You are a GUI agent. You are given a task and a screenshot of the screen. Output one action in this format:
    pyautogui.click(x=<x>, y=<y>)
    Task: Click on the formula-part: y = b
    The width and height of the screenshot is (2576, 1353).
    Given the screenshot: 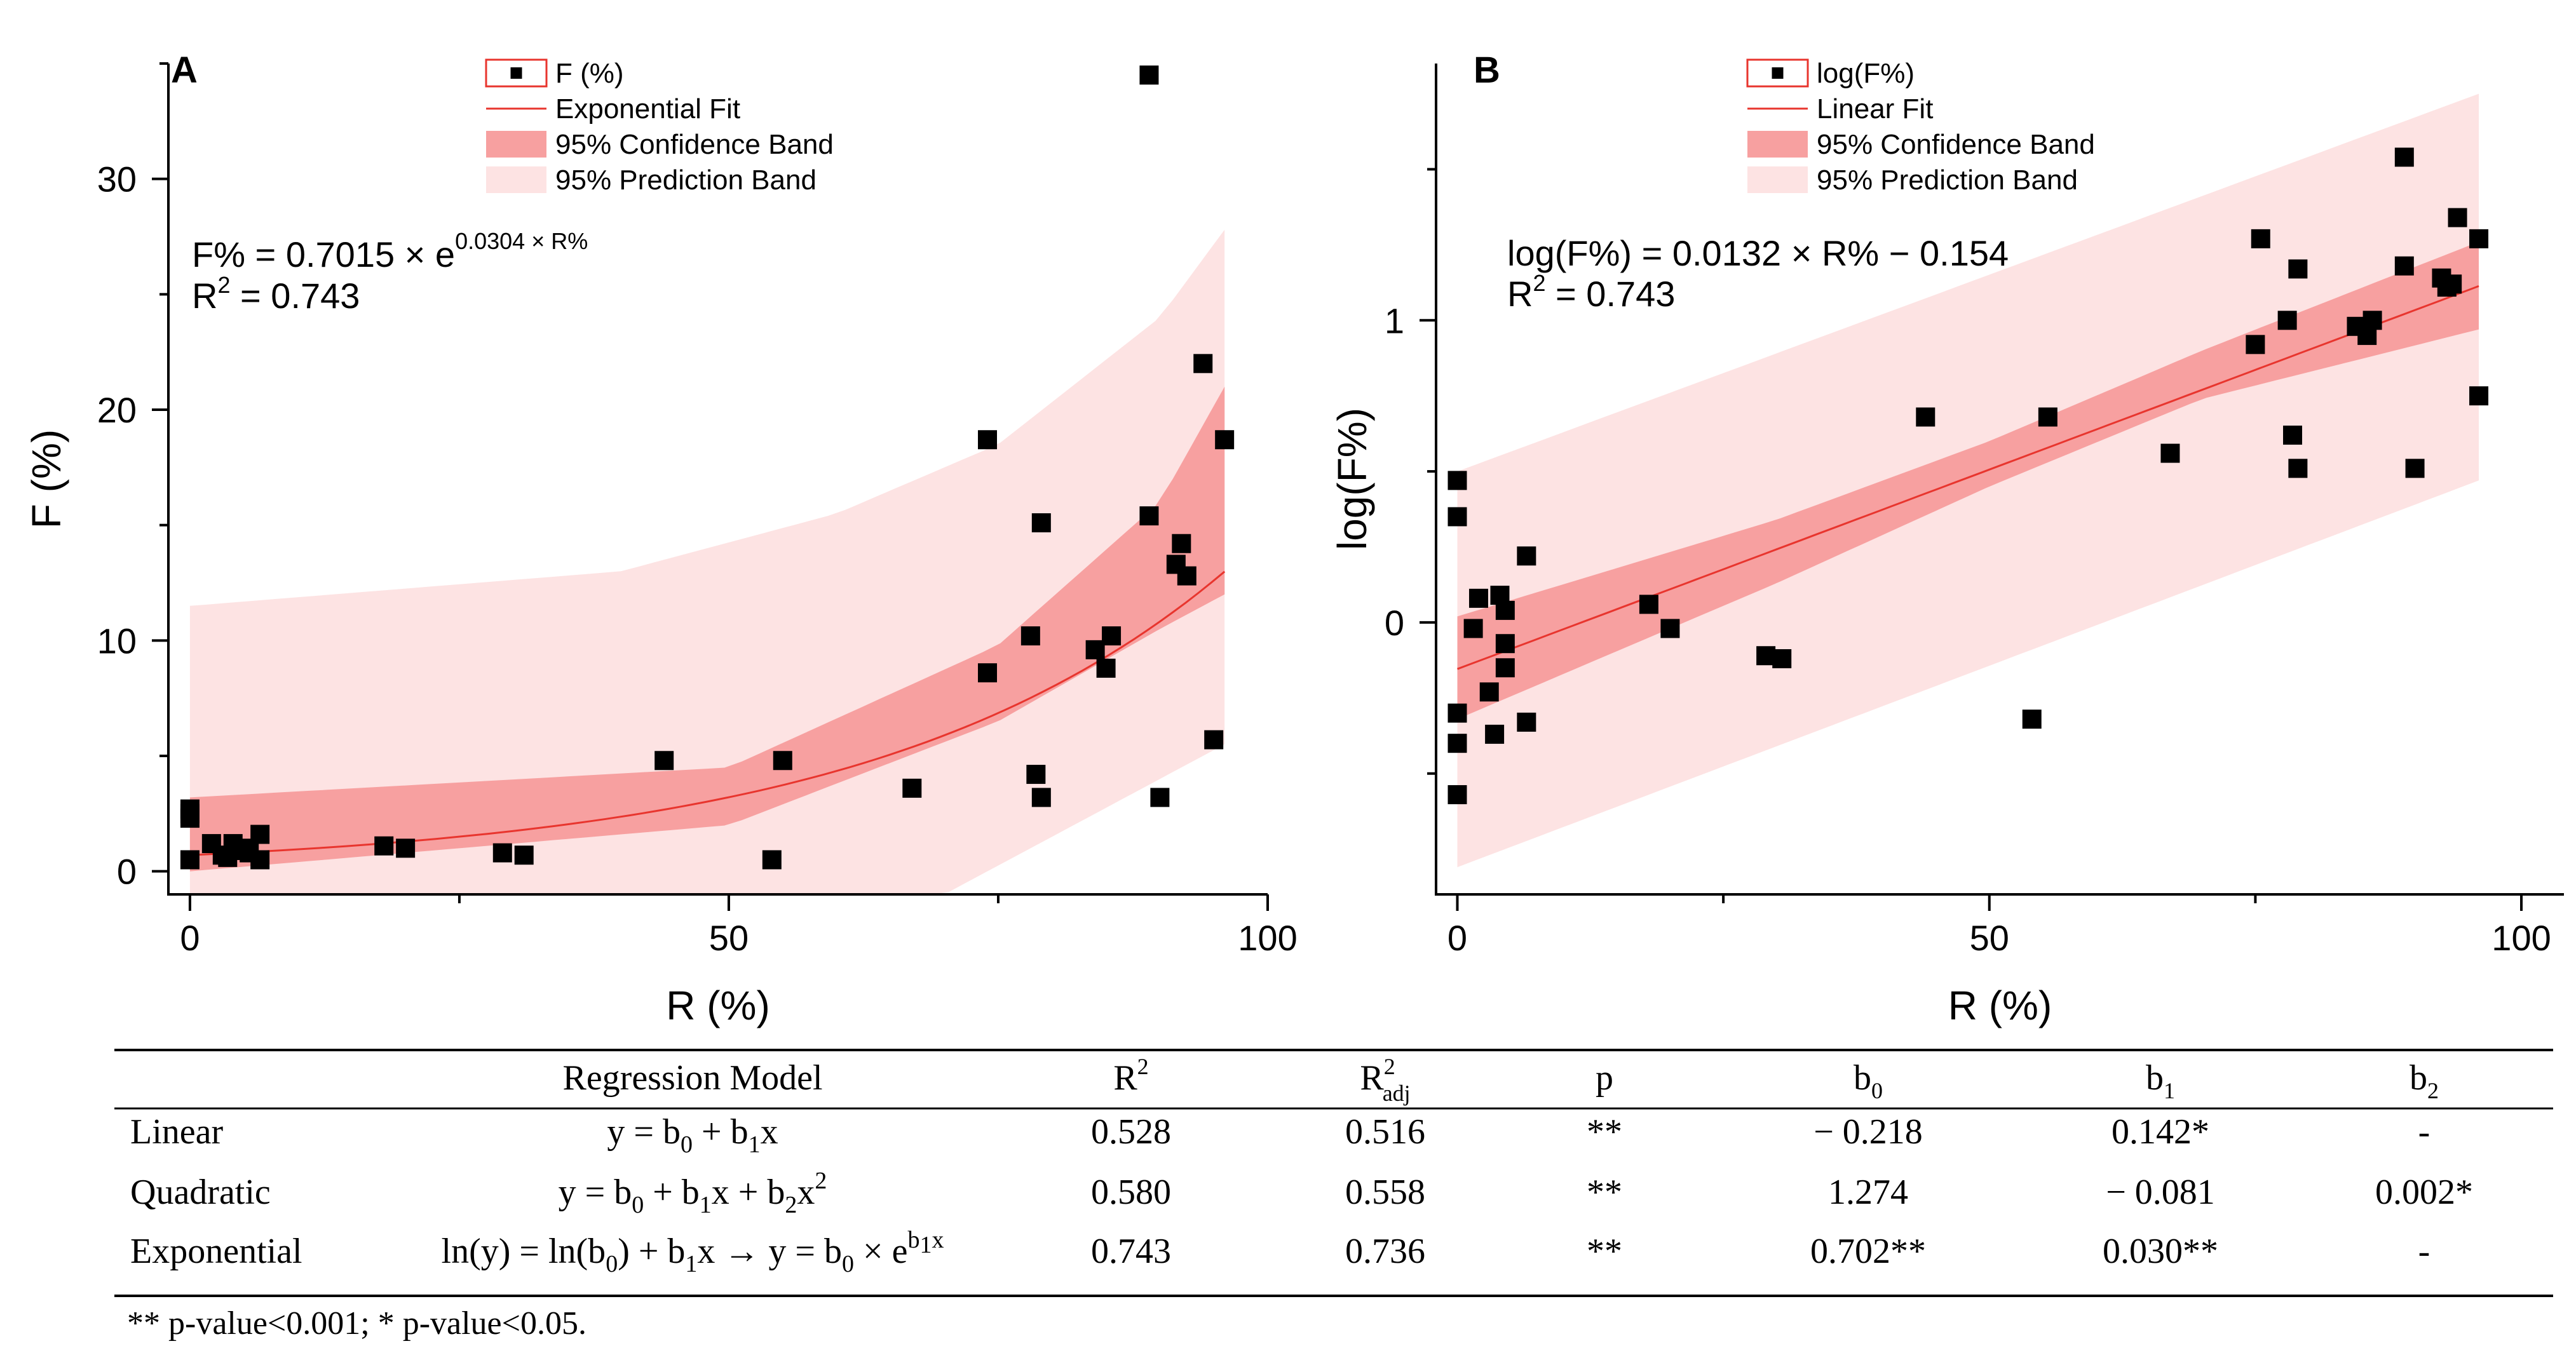 What is the action you would take?
    pyautogui.click(x=644, y=1132)
    